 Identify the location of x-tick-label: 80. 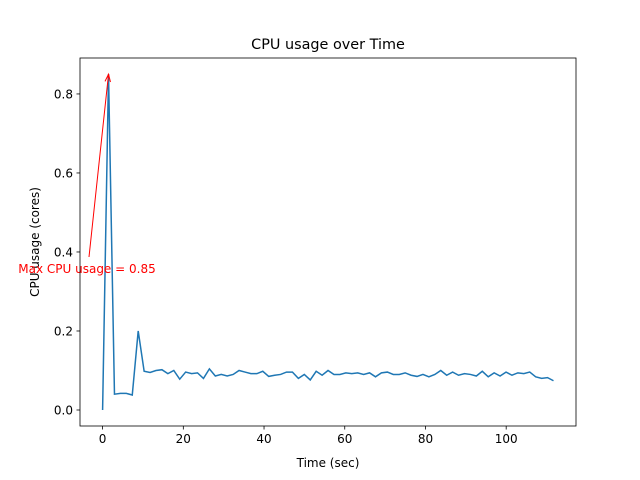
(425, 439).